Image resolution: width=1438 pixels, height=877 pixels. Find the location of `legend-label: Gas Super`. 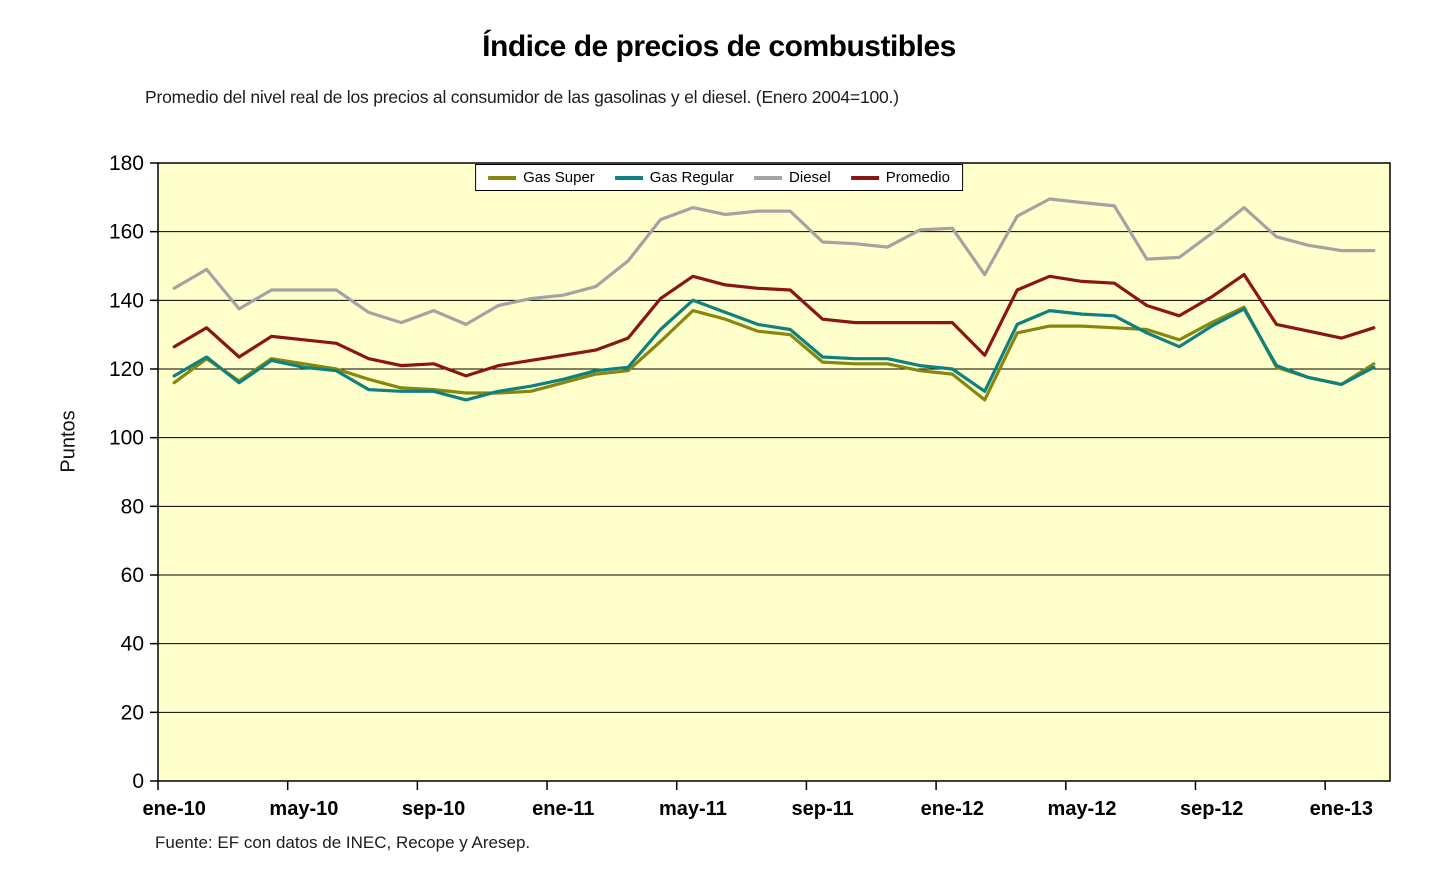

legend-label: Gas Super is located at coordinates (559, 177).